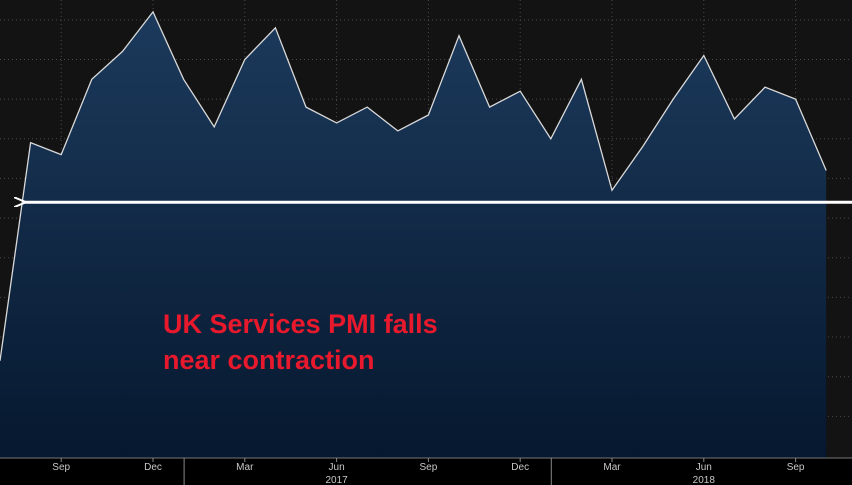 The height and width of the screenshot is (485, 852). I want to click on annotation-line-2: near contraction, so click(269, 360).